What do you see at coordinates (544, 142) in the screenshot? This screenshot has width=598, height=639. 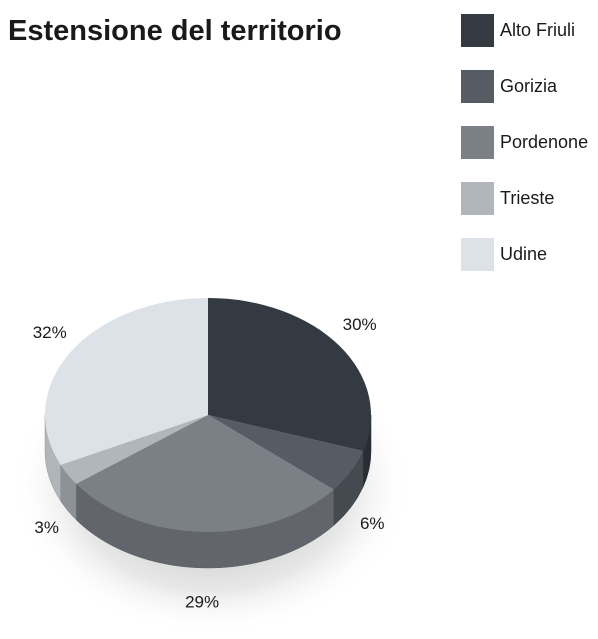 I see `legend-text: Pordenone` at bounding box center [544, 142].